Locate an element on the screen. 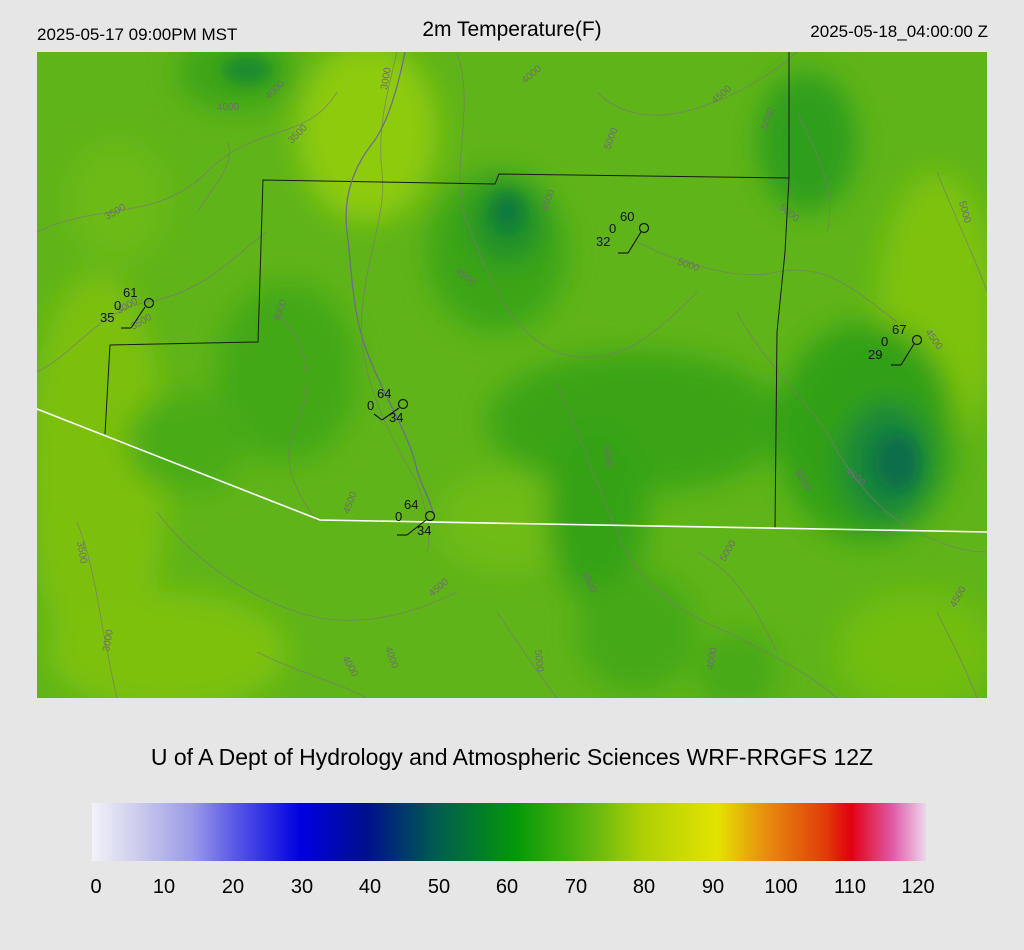 The width and height of the screenshot is (1024, 950). station-temp: 61 is located at coordinates (130, 292).